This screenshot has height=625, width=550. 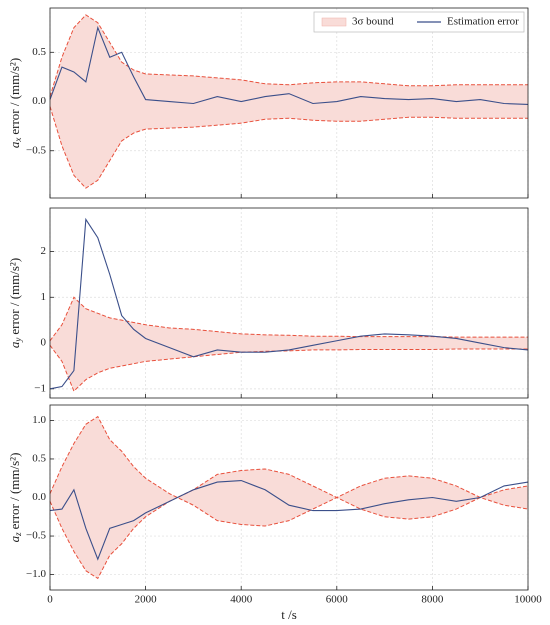 What do you see at coordinates (337, 600) in the screenshot?
I see `x-tick-label: 6000` at bounding box center [337, 600].